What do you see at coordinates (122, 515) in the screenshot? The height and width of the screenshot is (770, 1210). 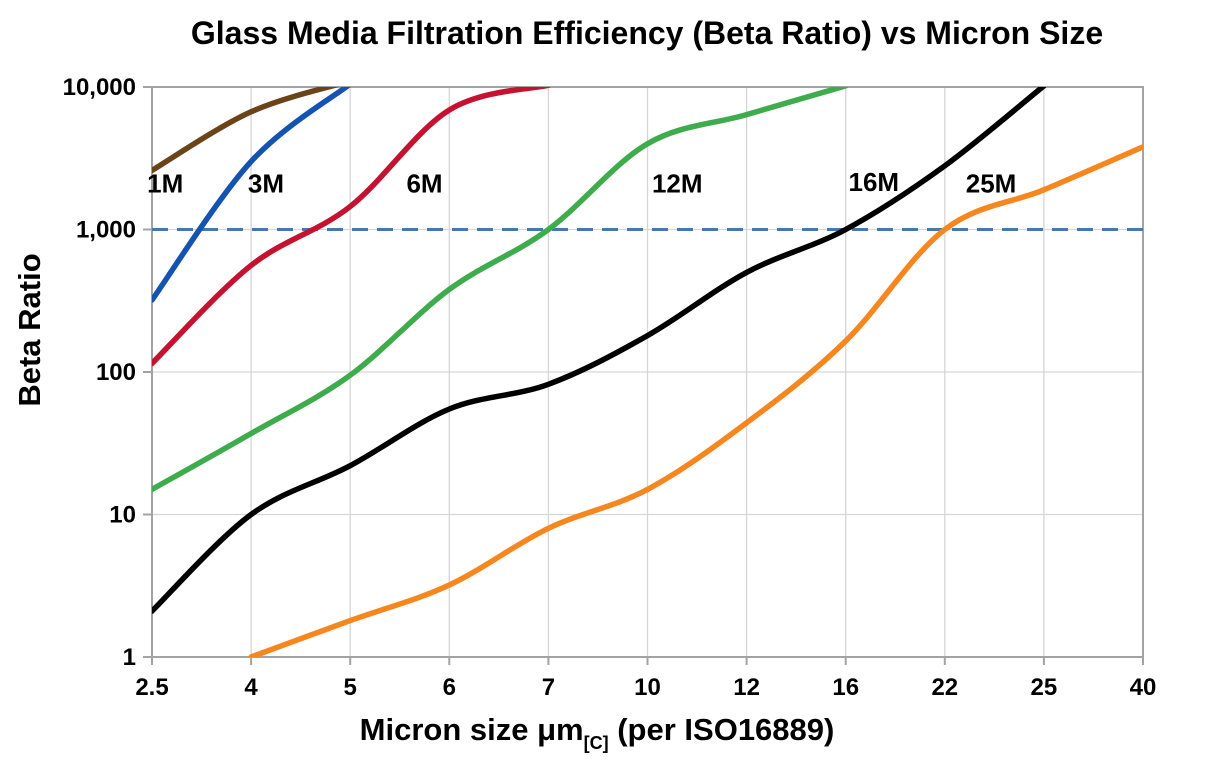 I see `y-tick-label-10: 10` at bounding box center [122, 515].